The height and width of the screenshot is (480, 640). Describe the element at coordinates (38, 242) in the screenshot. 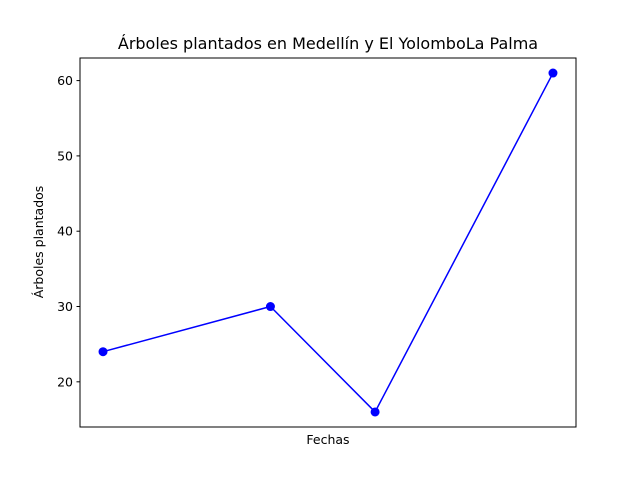

I see `y-axis-label: Árboles plantados` at that location.